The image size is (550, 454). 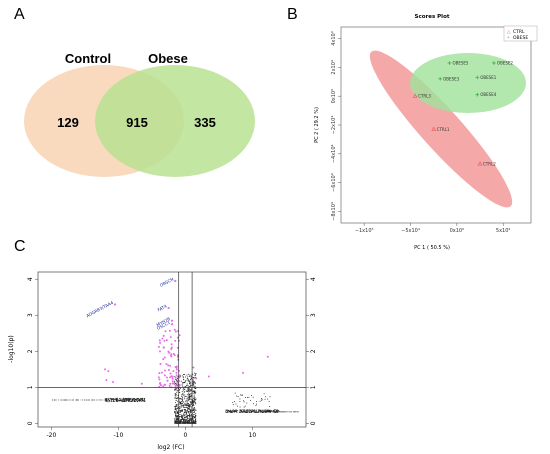 What do you see at coordinates (443, 129) in the screenshot?
I see `pca-point-label: CTRL1` at bounding box center [443, 129].